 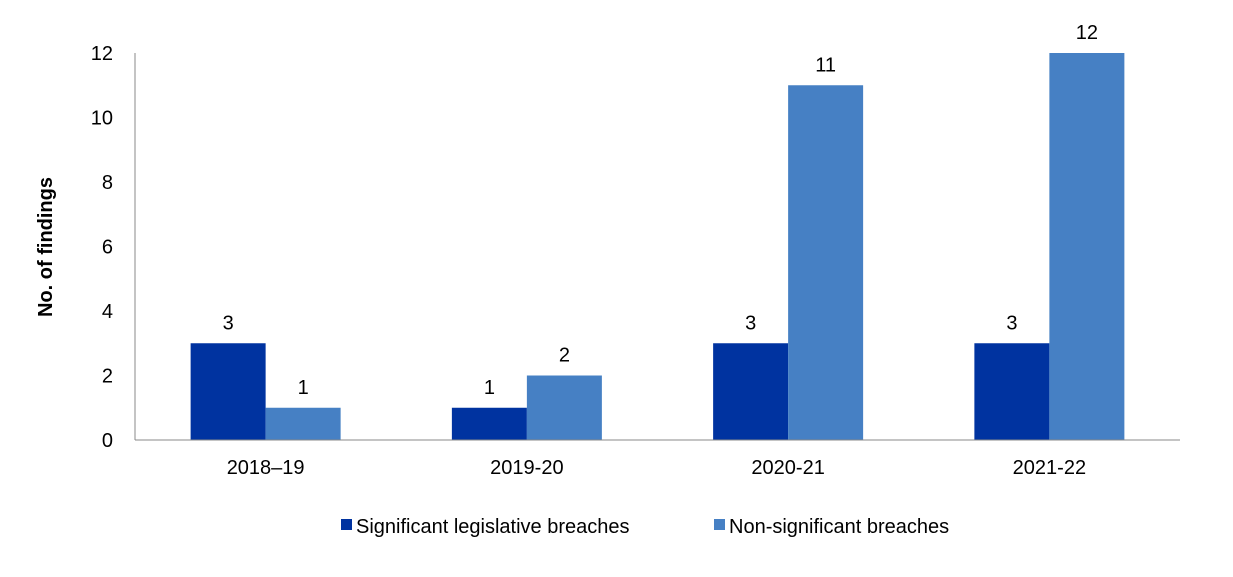 What do you see at coordinates (1087, 33) in the screenshot?
I see `data-label: 12` at bounding box center [1087, 33].